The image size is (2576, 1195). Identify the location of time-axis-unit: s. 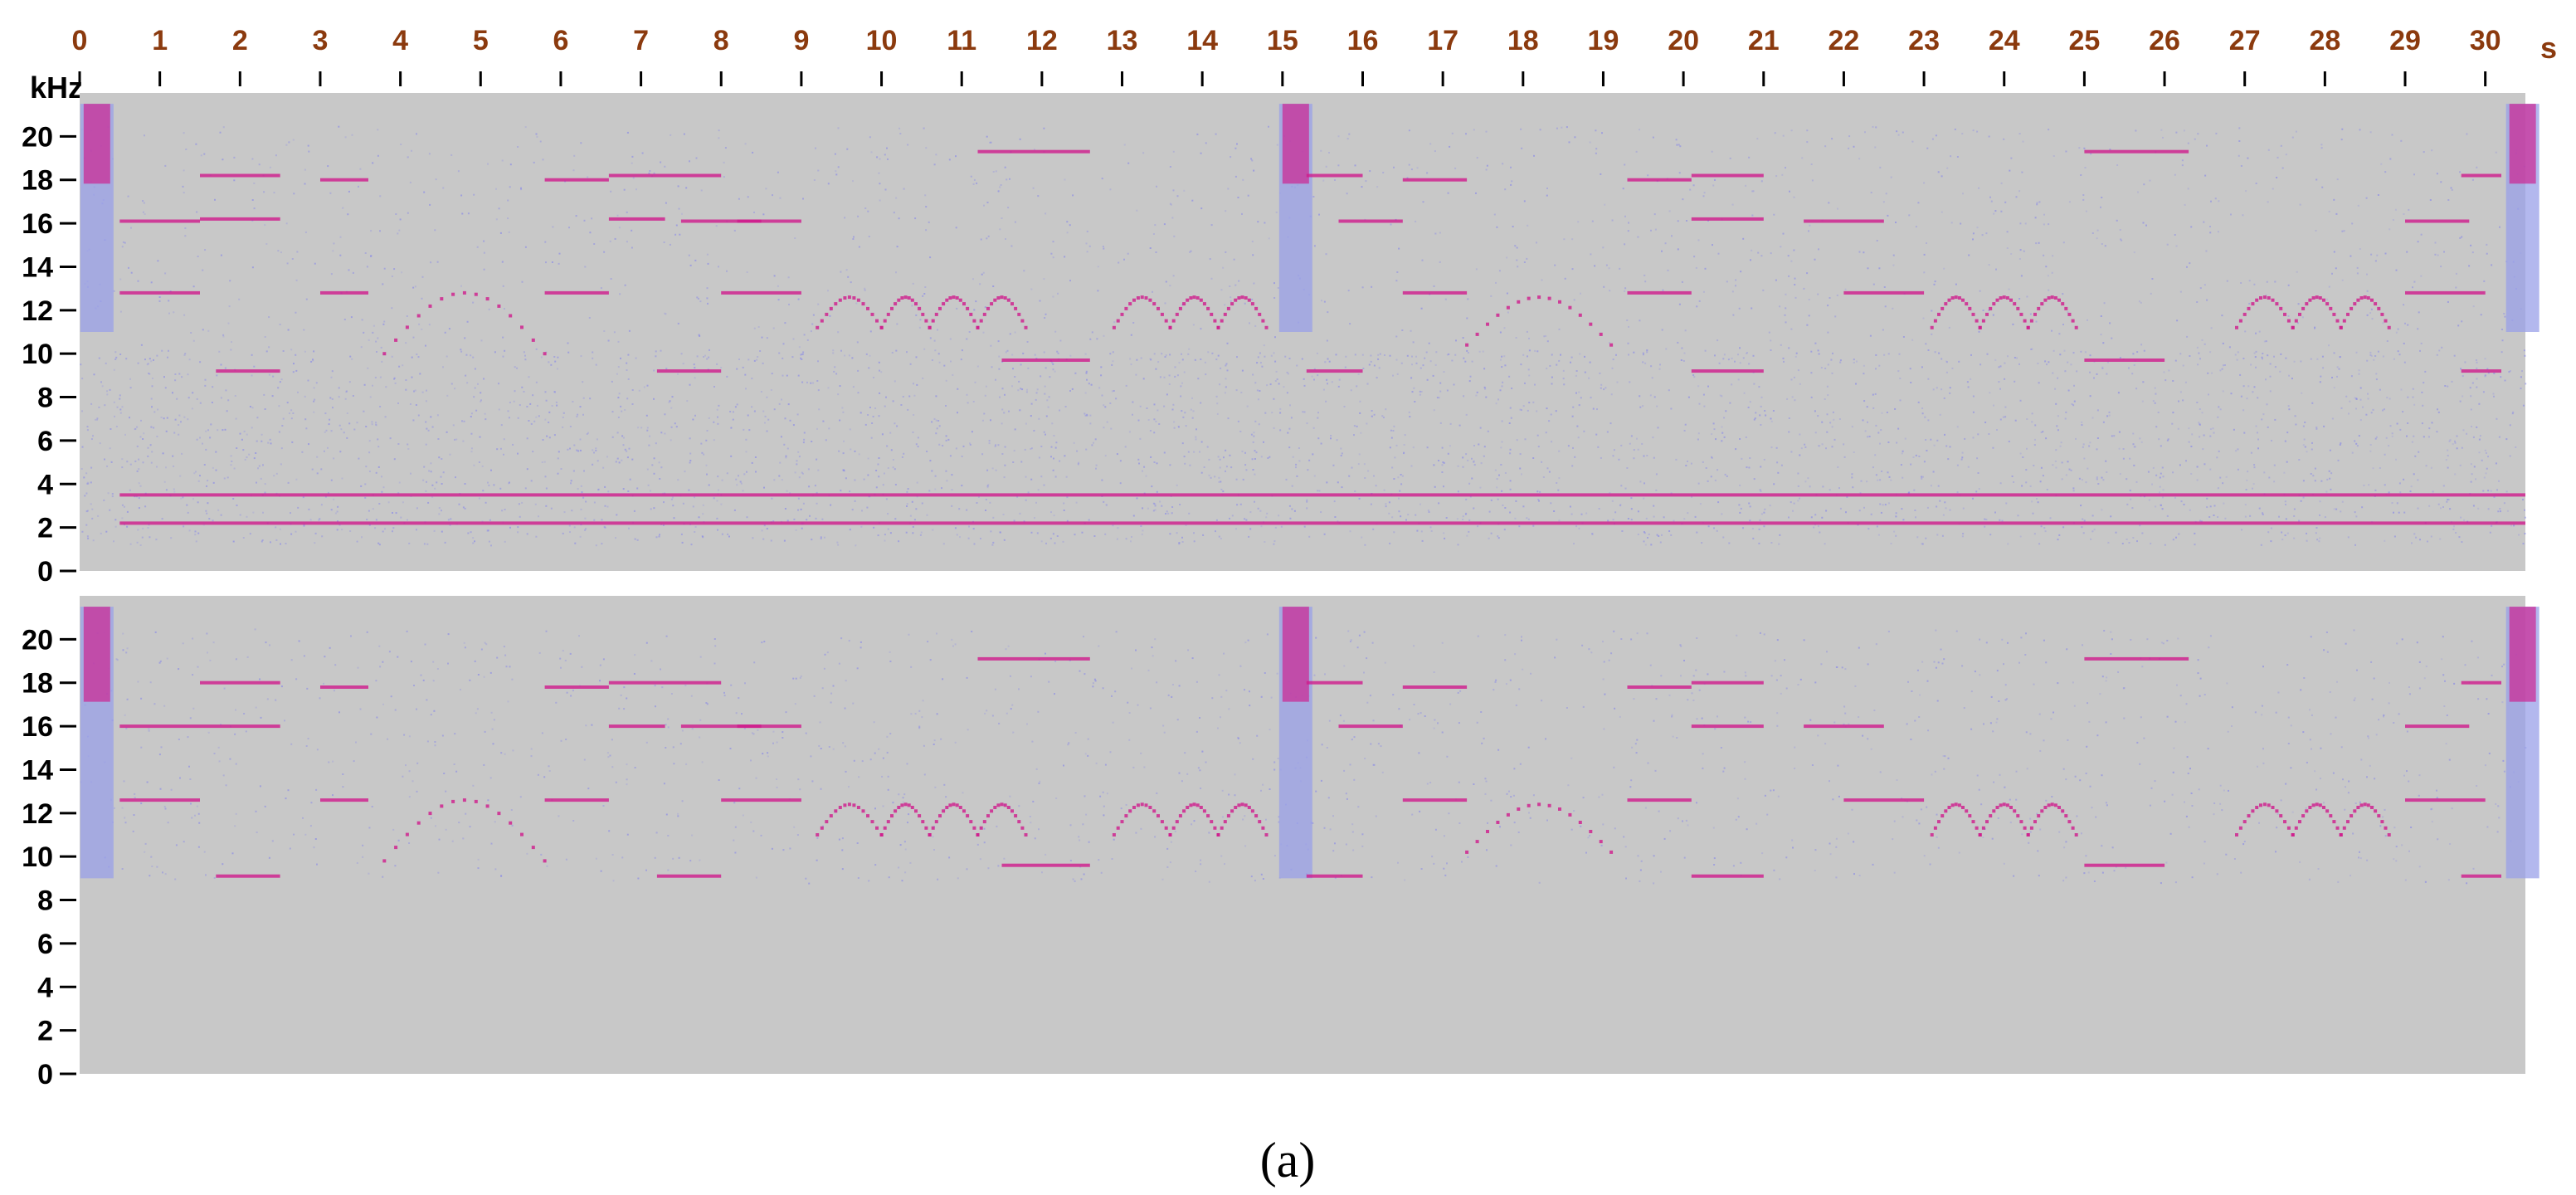
(2548, 48).